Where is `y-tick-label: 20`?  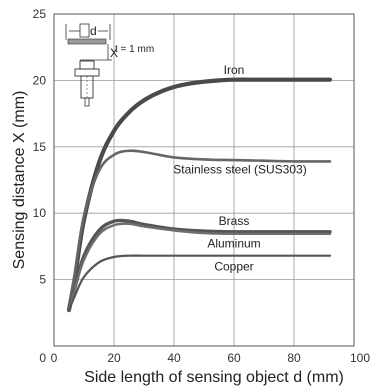
y-tick-label: 20 is located at coordinates (40, 80).